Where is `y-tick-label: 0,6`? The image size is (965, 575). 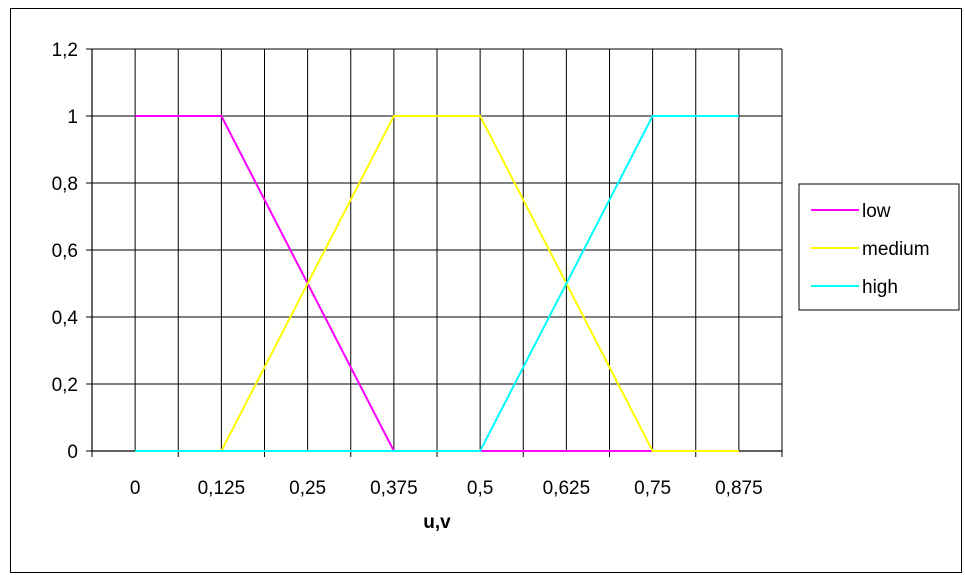 y-tick-label: 0,6 is located at coordinates (65, 251).